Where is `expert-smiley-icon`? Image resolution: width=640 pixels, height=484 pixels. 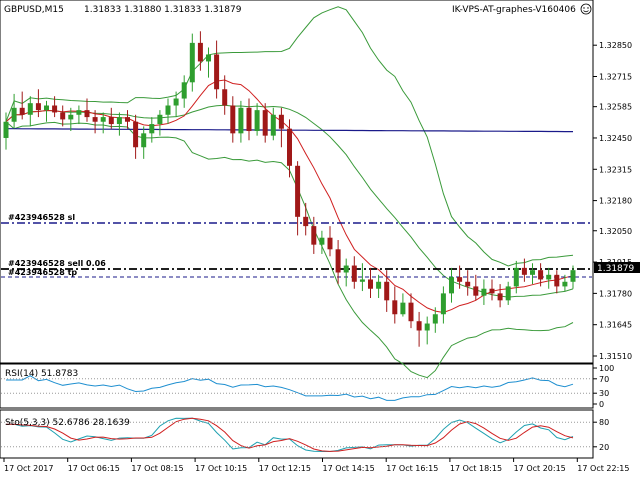
expert-smiley-icon is located at coordinates (586, 9).